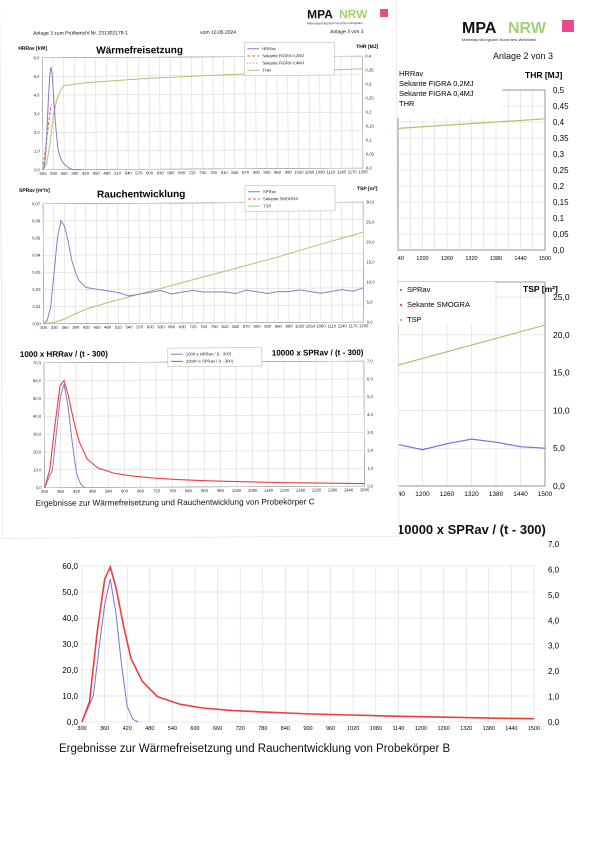 The width and height of the screenshot is (595, 841). I want to click on x-tick-label: 990, so click(290, 326).